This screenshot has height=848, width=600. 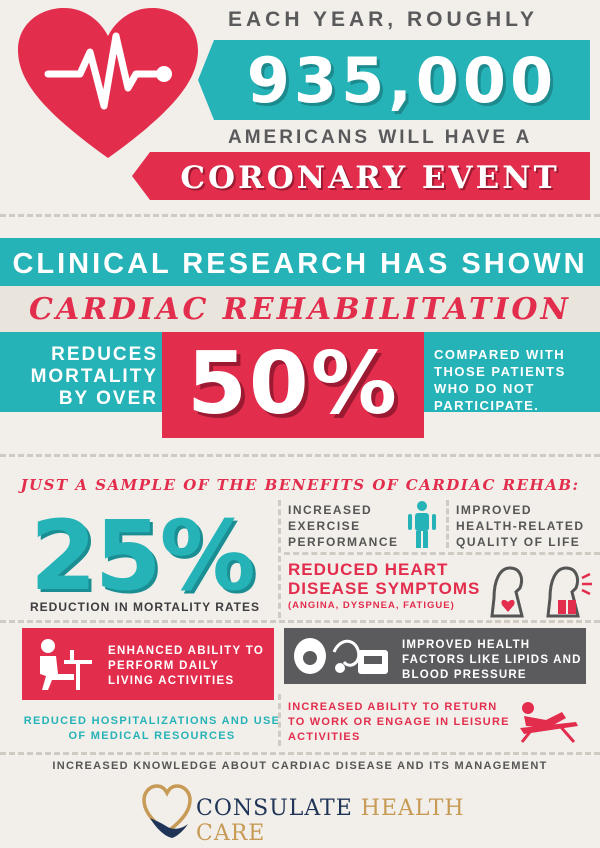 What do you see at coordinates (143, 556) in the screenshot?
I see `mortality-percent: 25%` at bounding box center [143, 556].